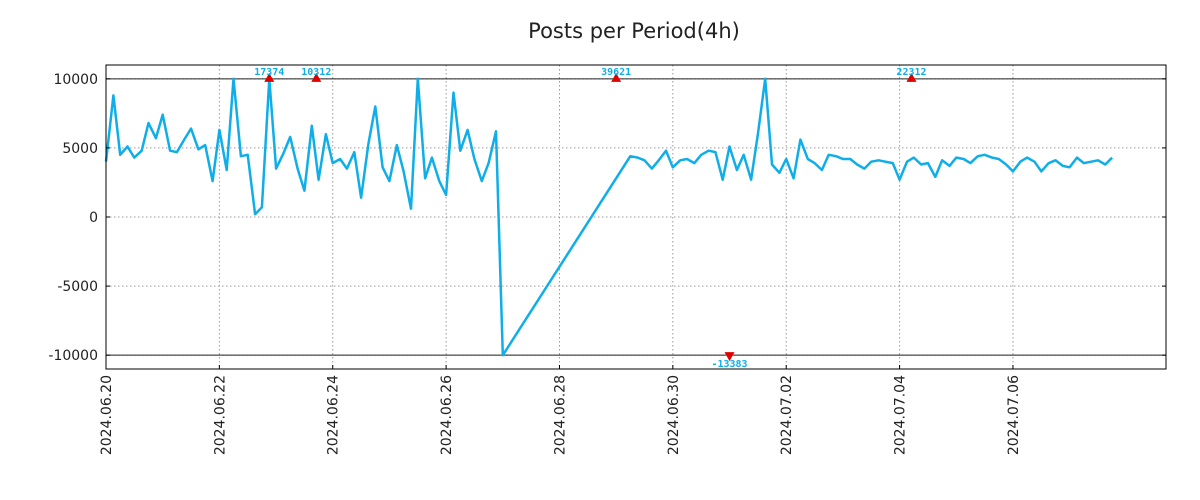 This screenshot has height=500, width=1200. Describe the element at coordinates (634, 31) in the screenshot. I see `chart-title: Posts per Period(4h)` at that location.